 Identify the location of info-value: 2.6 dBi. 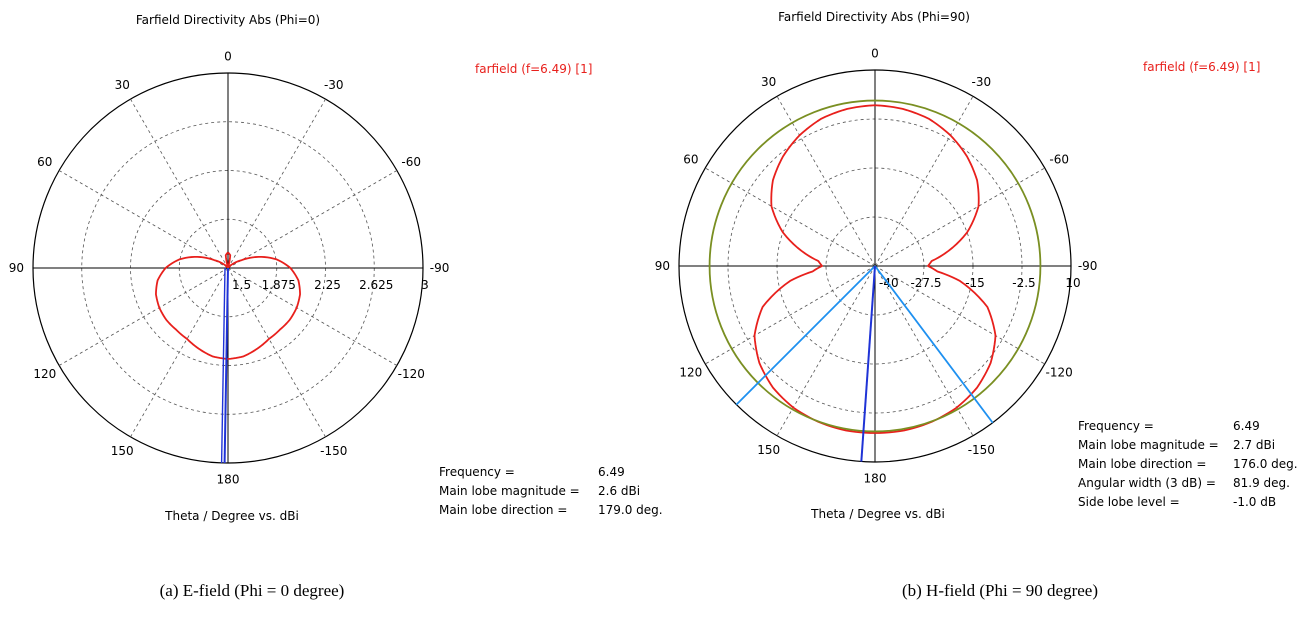
(619, 491).